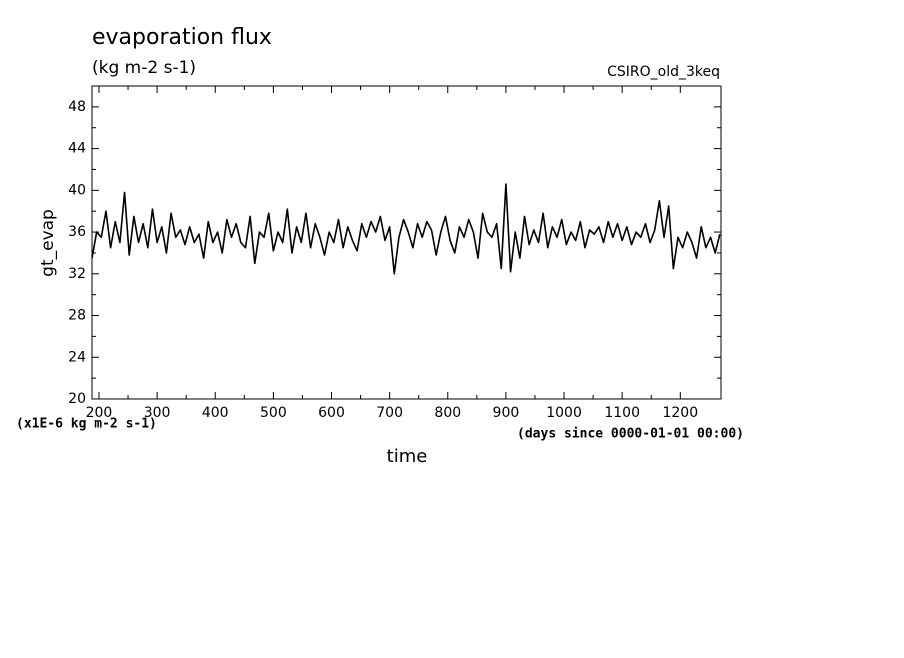 This screenshot has width=904, height=658. I want to click on y-tick-label: 32, so click(77, 274).